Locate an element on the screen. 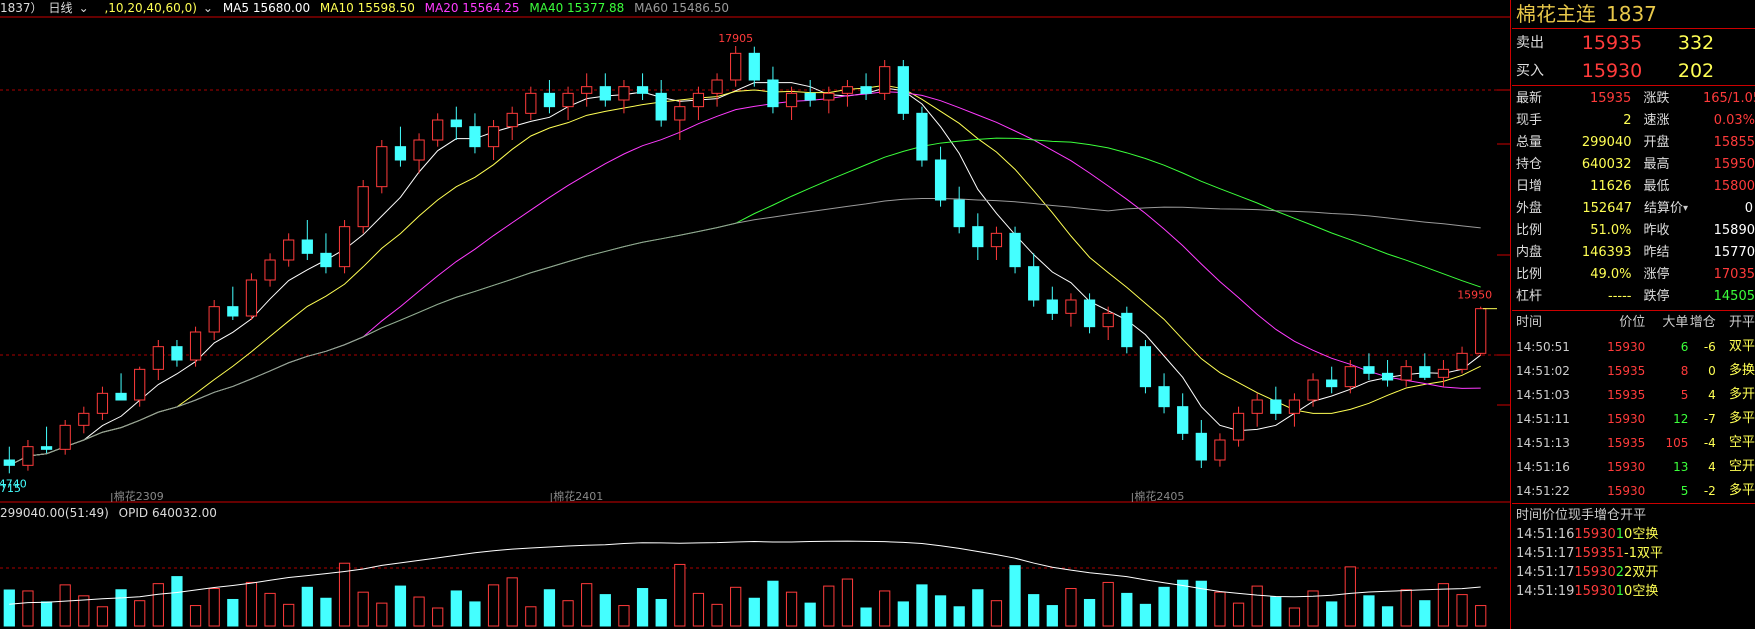 The width and height of the screenshot is (1755, 629). caret-down-icon: ▾ is located at coordinates (1686, 208).